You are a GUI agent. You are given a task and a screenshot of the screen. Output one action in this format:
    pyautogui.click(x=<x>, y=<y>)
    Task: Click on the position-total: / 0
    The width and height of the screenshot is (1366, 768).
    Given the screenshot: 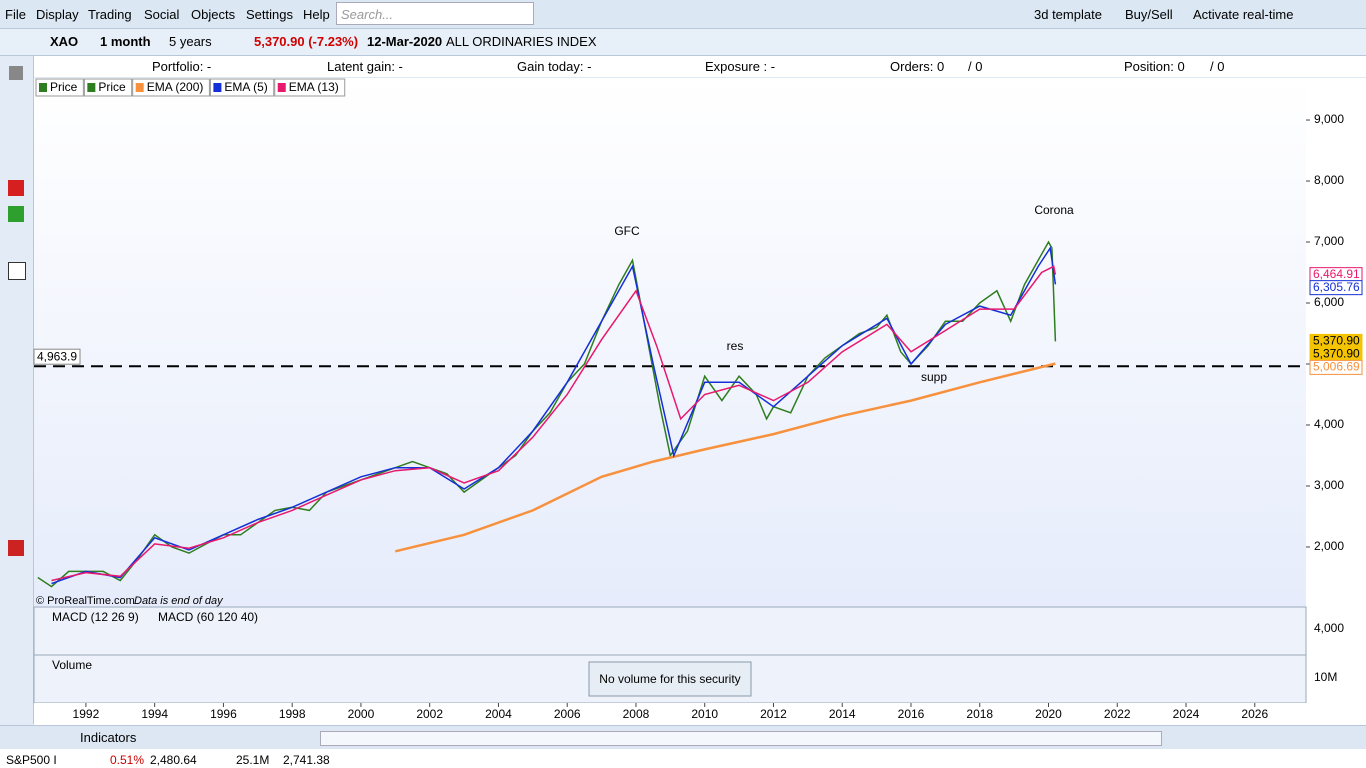 What is the action you would take?
    pyautogui.click(x=1217, y=66)
    